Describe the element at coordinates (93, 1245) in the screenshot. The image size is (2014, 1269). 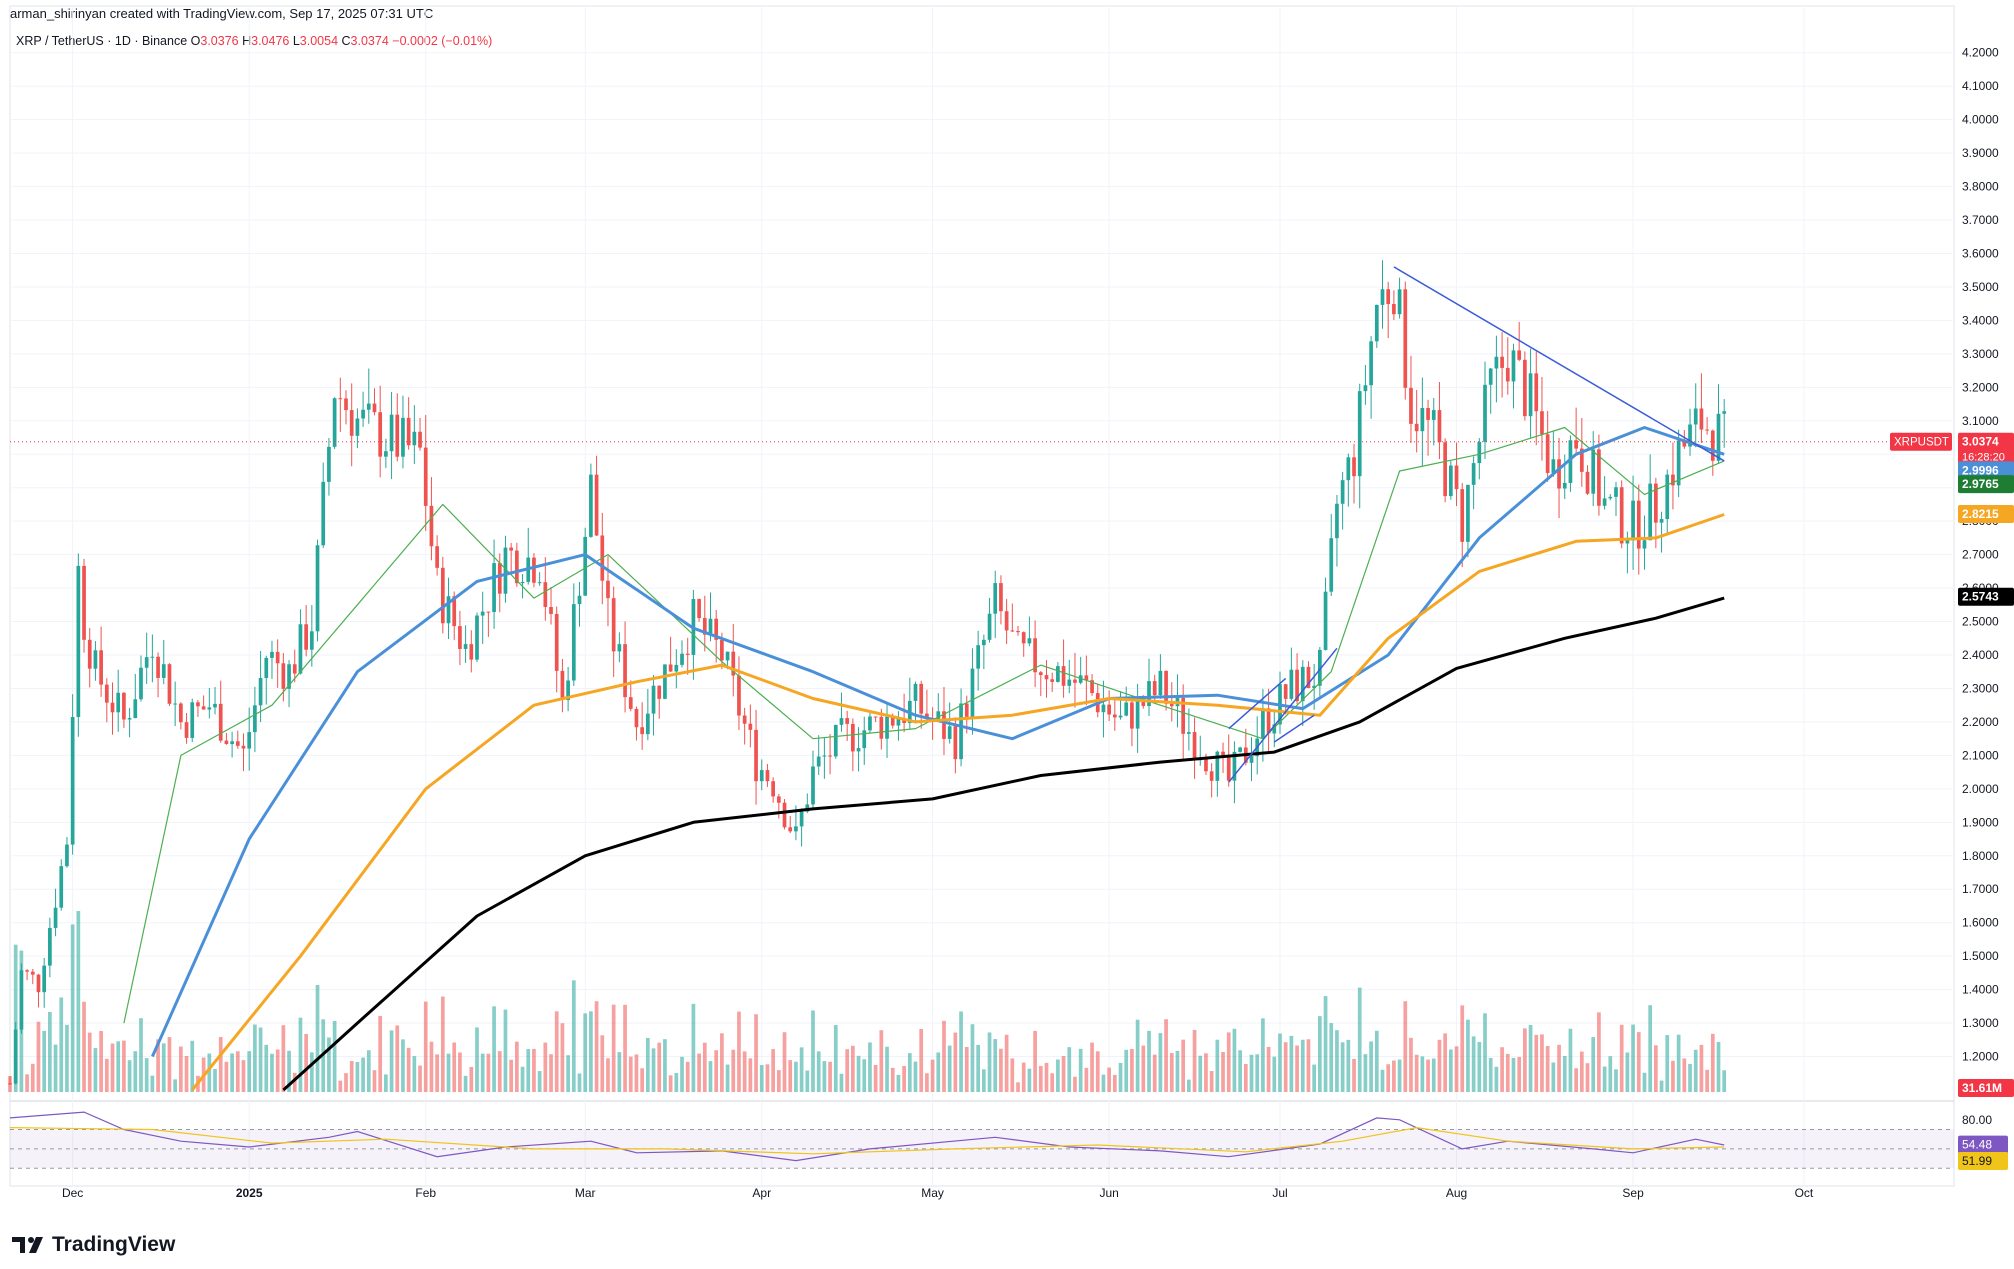
I see `tradingview-logo: TradingView` at that location.